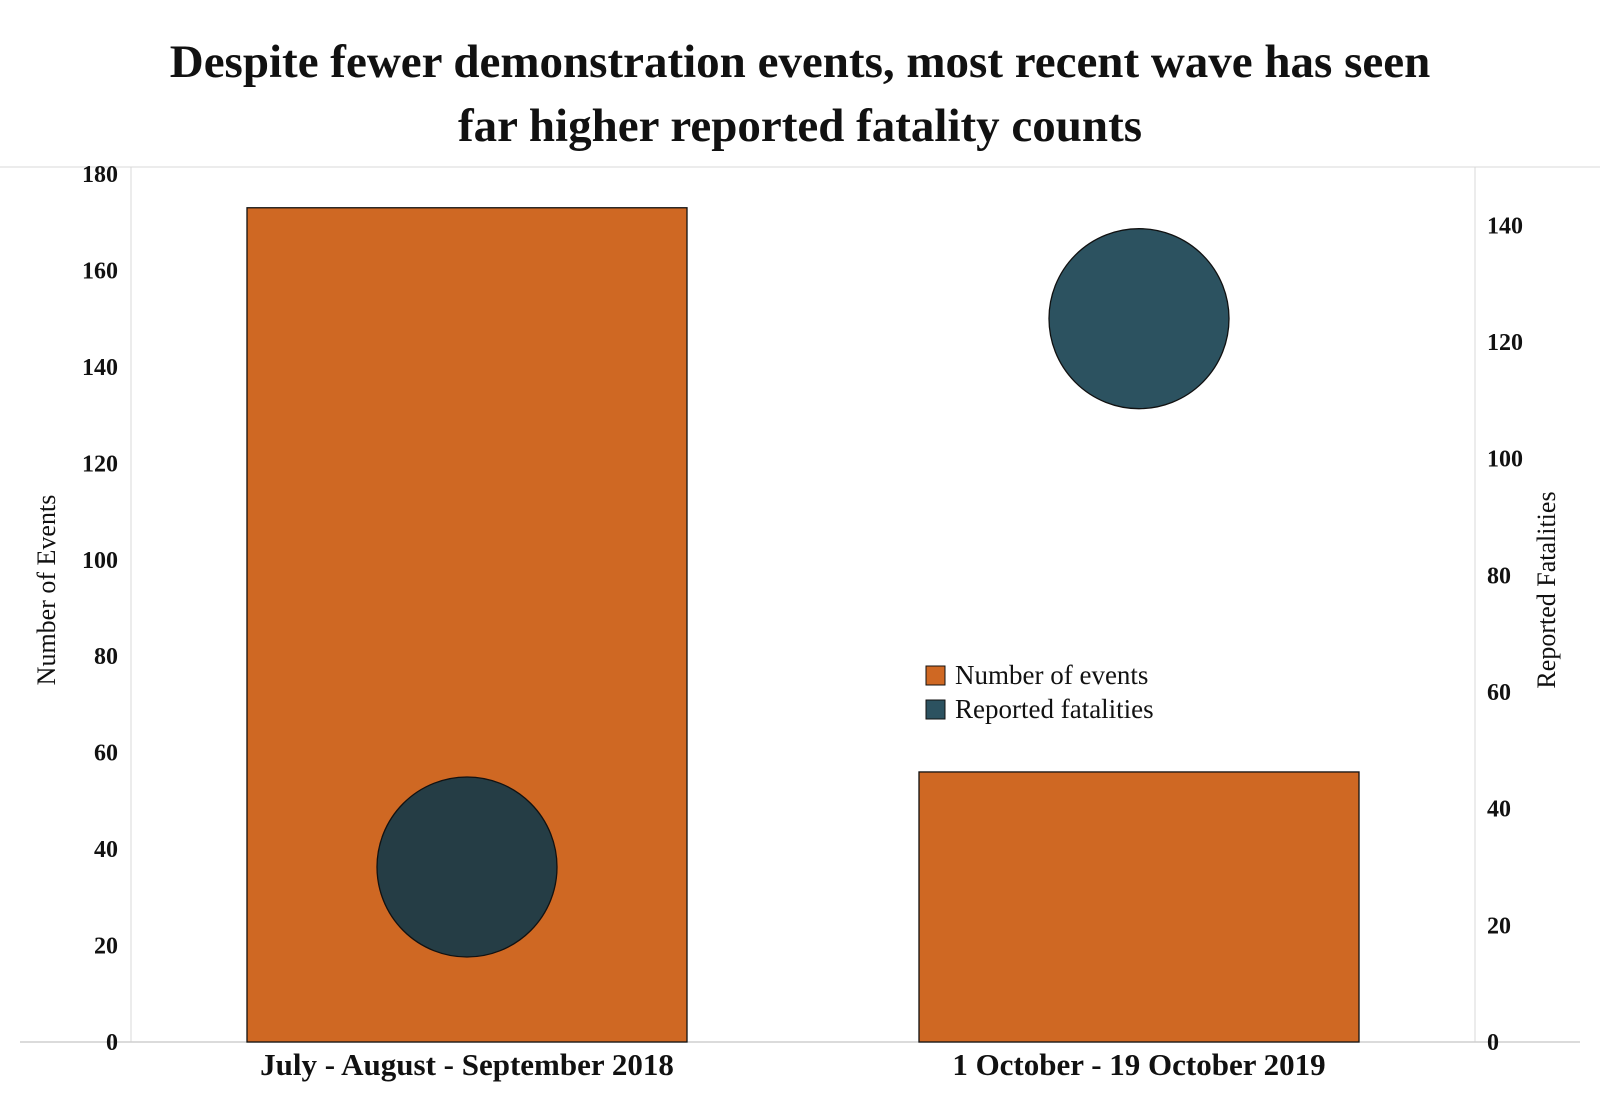 This screenshot has width=1600, height=1120. Describe the element at coordinates (467, 1064) in the screenshot. I see `x-category-label-1: July - August - September 2018` at that location.